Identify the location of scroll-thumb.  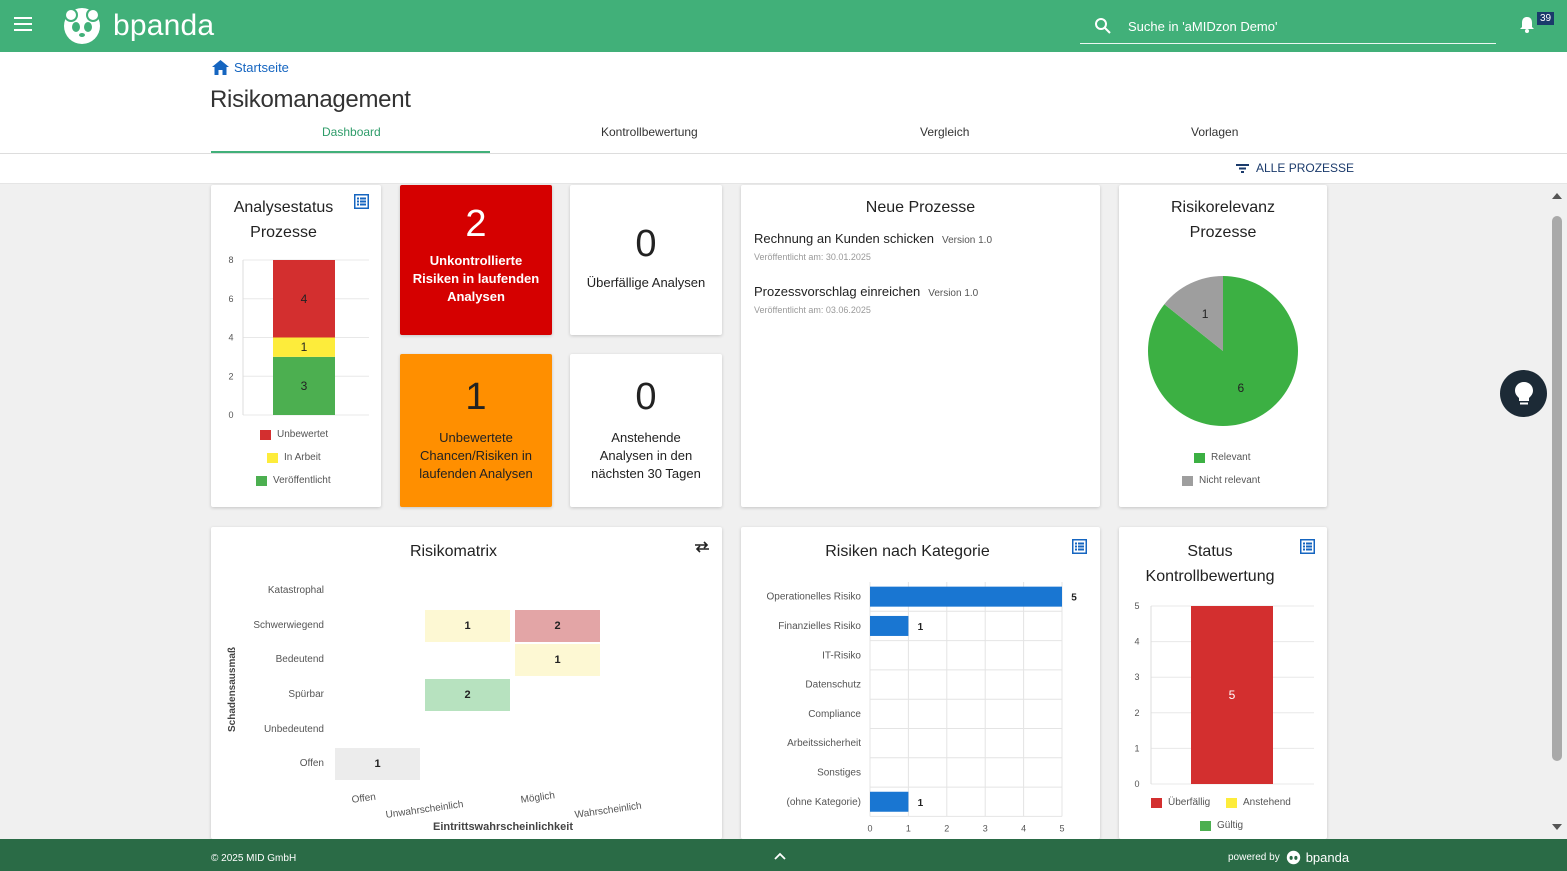
(1557, 488).